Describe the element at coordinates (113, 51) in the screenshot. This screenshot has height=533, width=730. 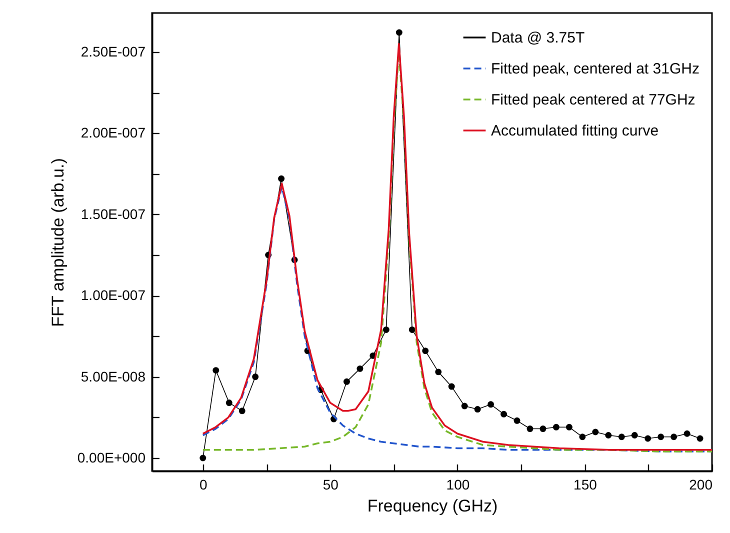
I see `y-tick-label: 2.50E-007` at that location.